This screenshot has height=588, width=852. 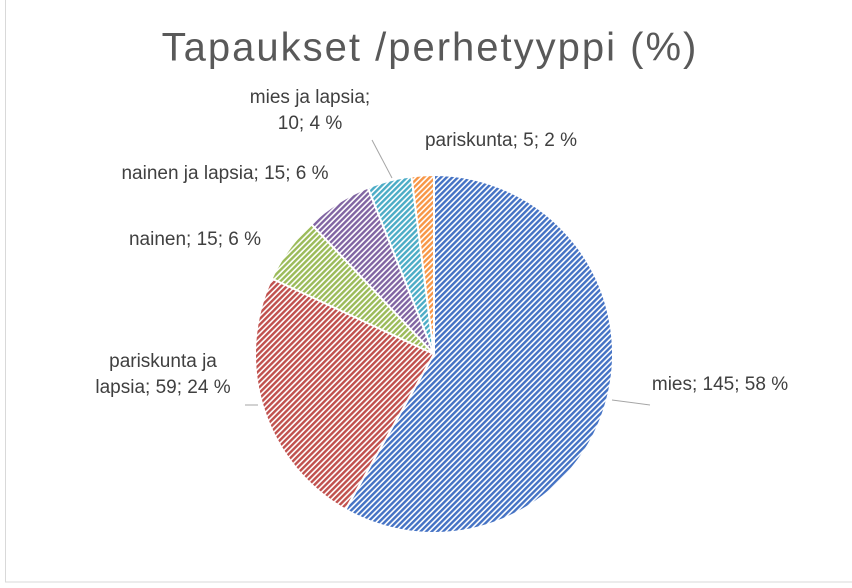 What do you see at coordinates (224, 173) in the screenshot?
I see `data-label: nainen ja lapsia; 15; 6 %` at bounding box center [224, 173].